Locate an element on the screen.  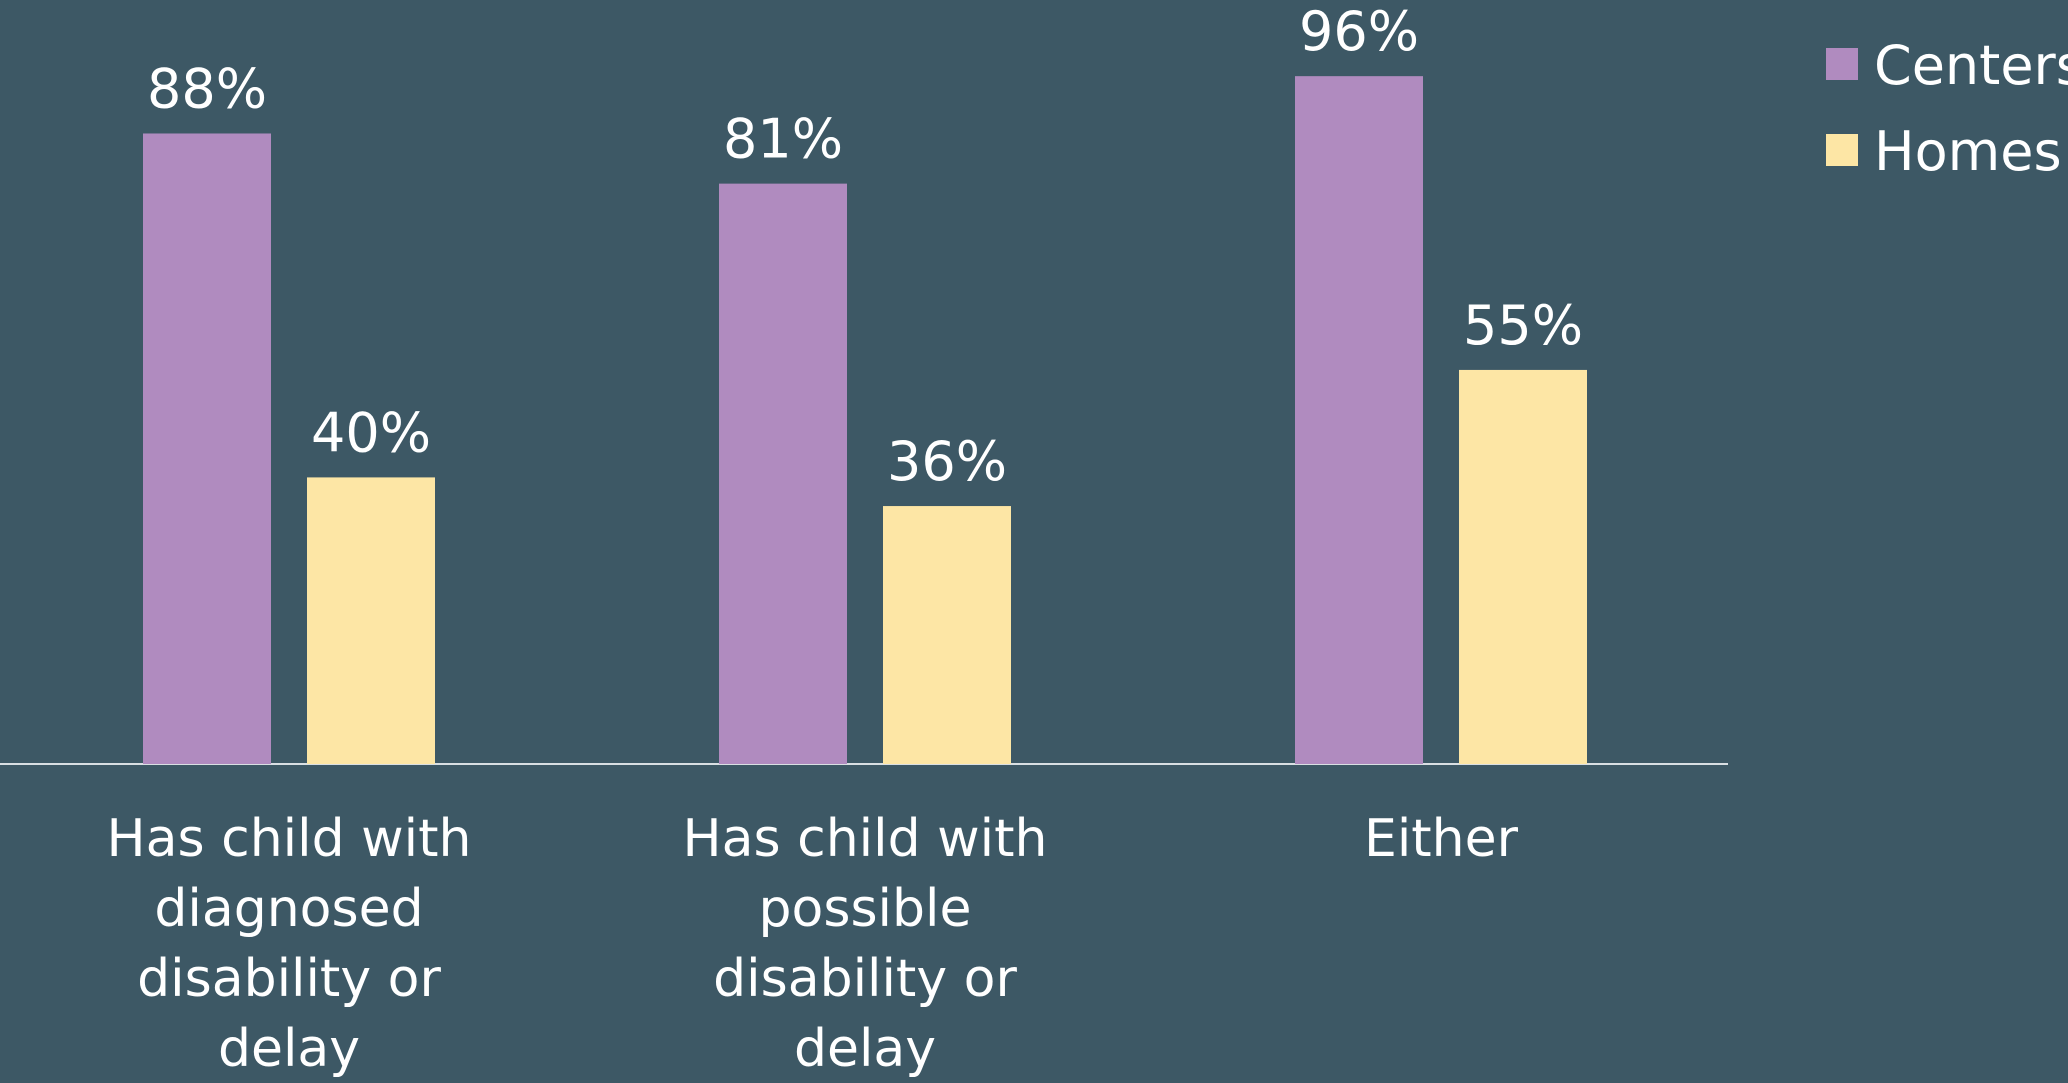
category-label-1-line-2: disability or is located at coordinates (865, 979).